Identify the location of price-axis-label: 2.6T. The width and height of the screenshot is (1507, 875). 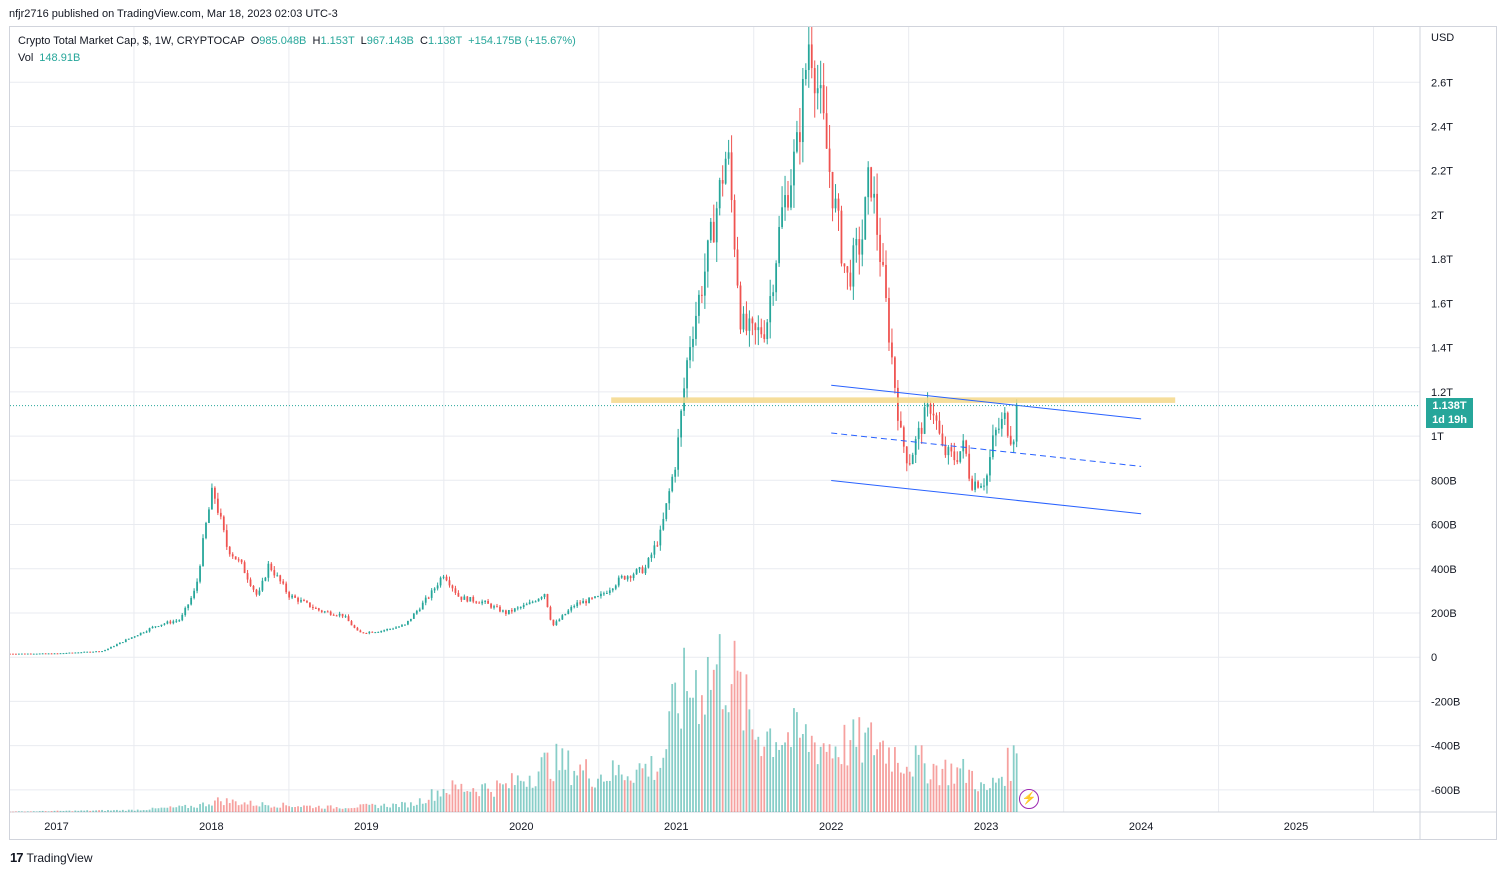
(1442, 83).